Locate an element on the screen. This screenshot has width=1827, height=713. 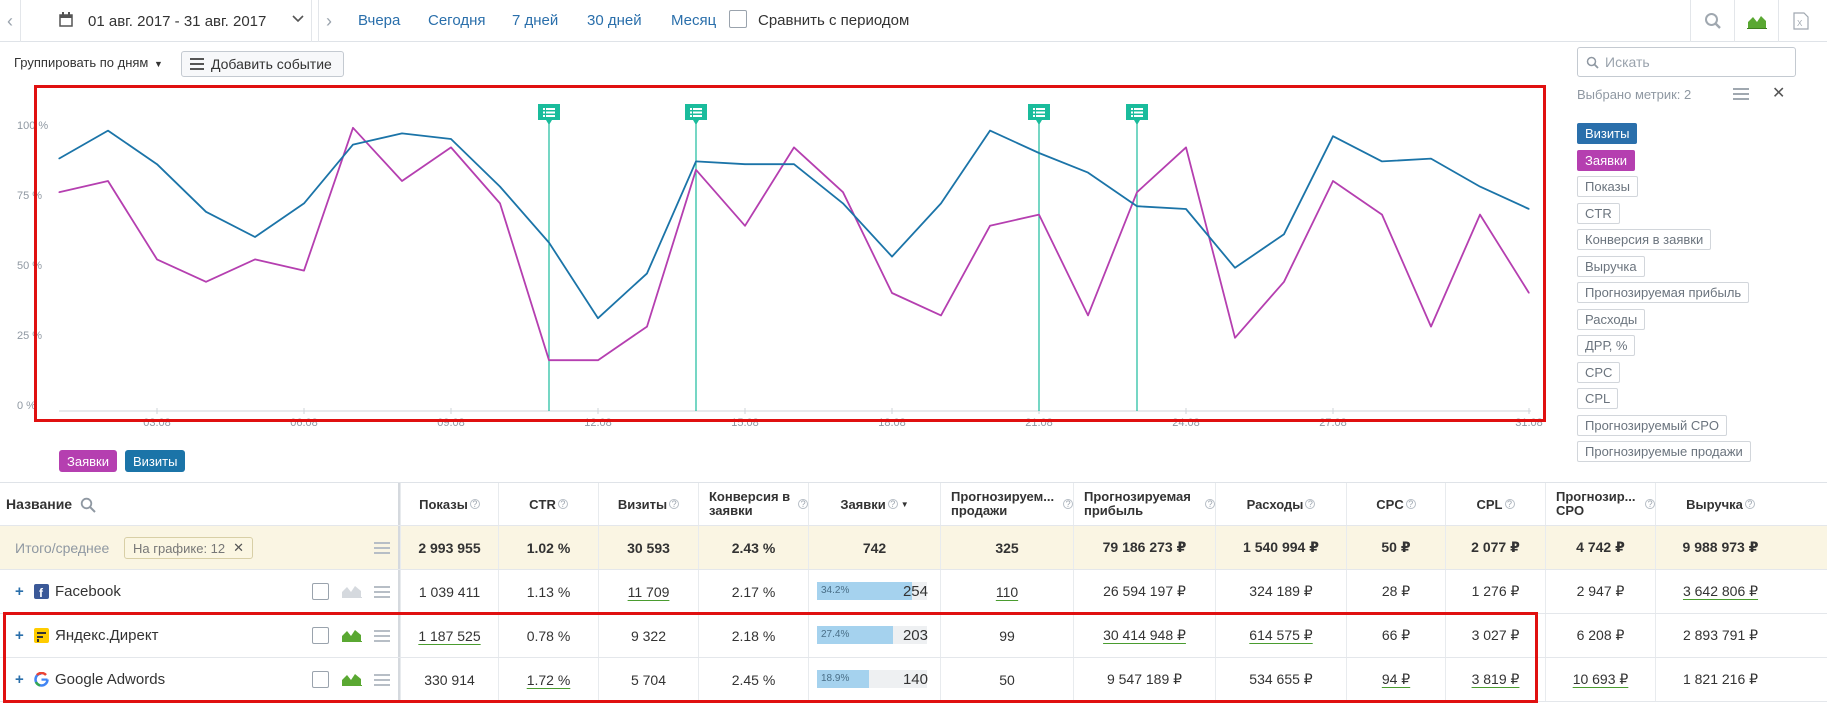
column-header: CPC? is located at coordinates (1395, 504).